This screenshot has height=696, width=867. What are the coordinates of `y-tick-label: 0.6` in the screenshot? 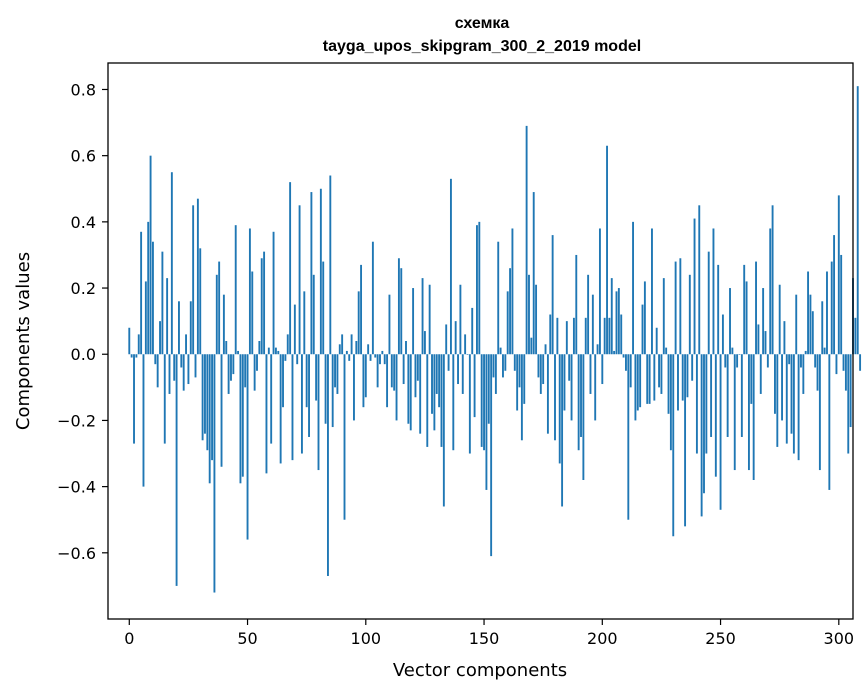 It's located at (83, 156).